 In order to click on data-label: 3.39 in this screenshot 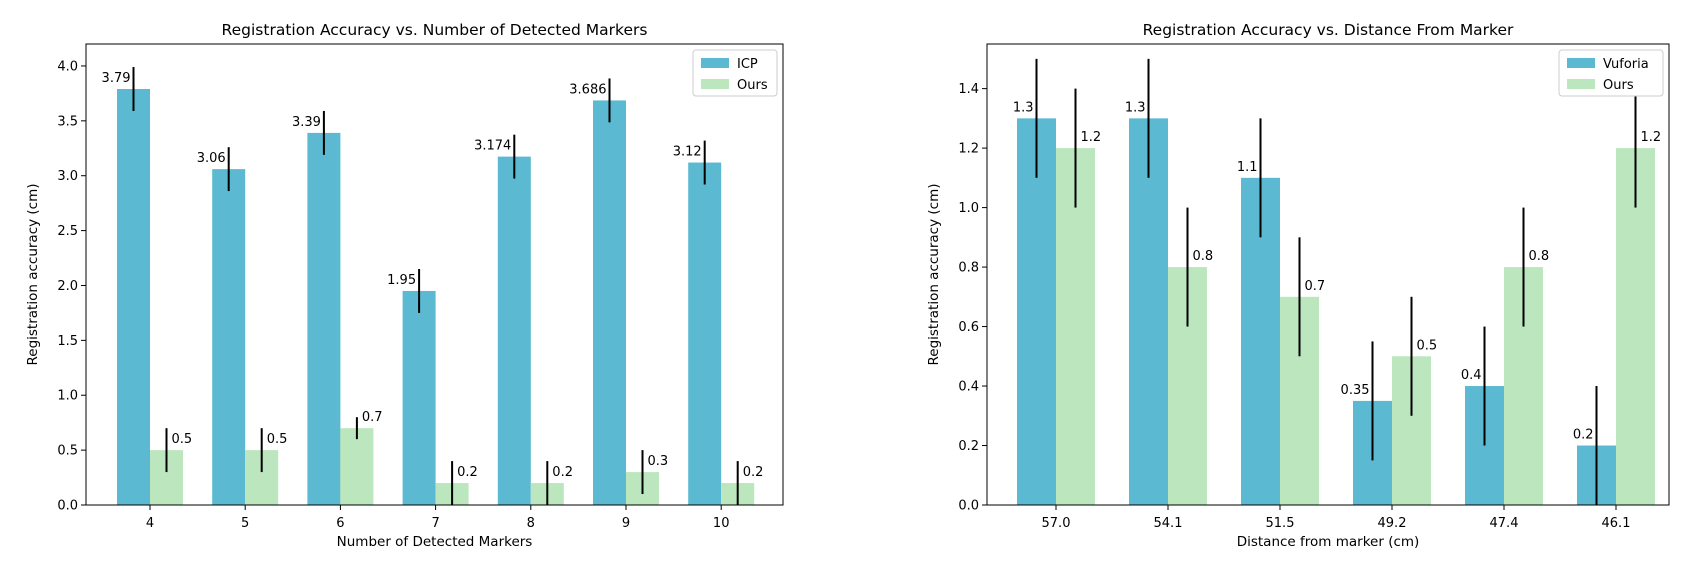, I will do `click(306, 122)`.